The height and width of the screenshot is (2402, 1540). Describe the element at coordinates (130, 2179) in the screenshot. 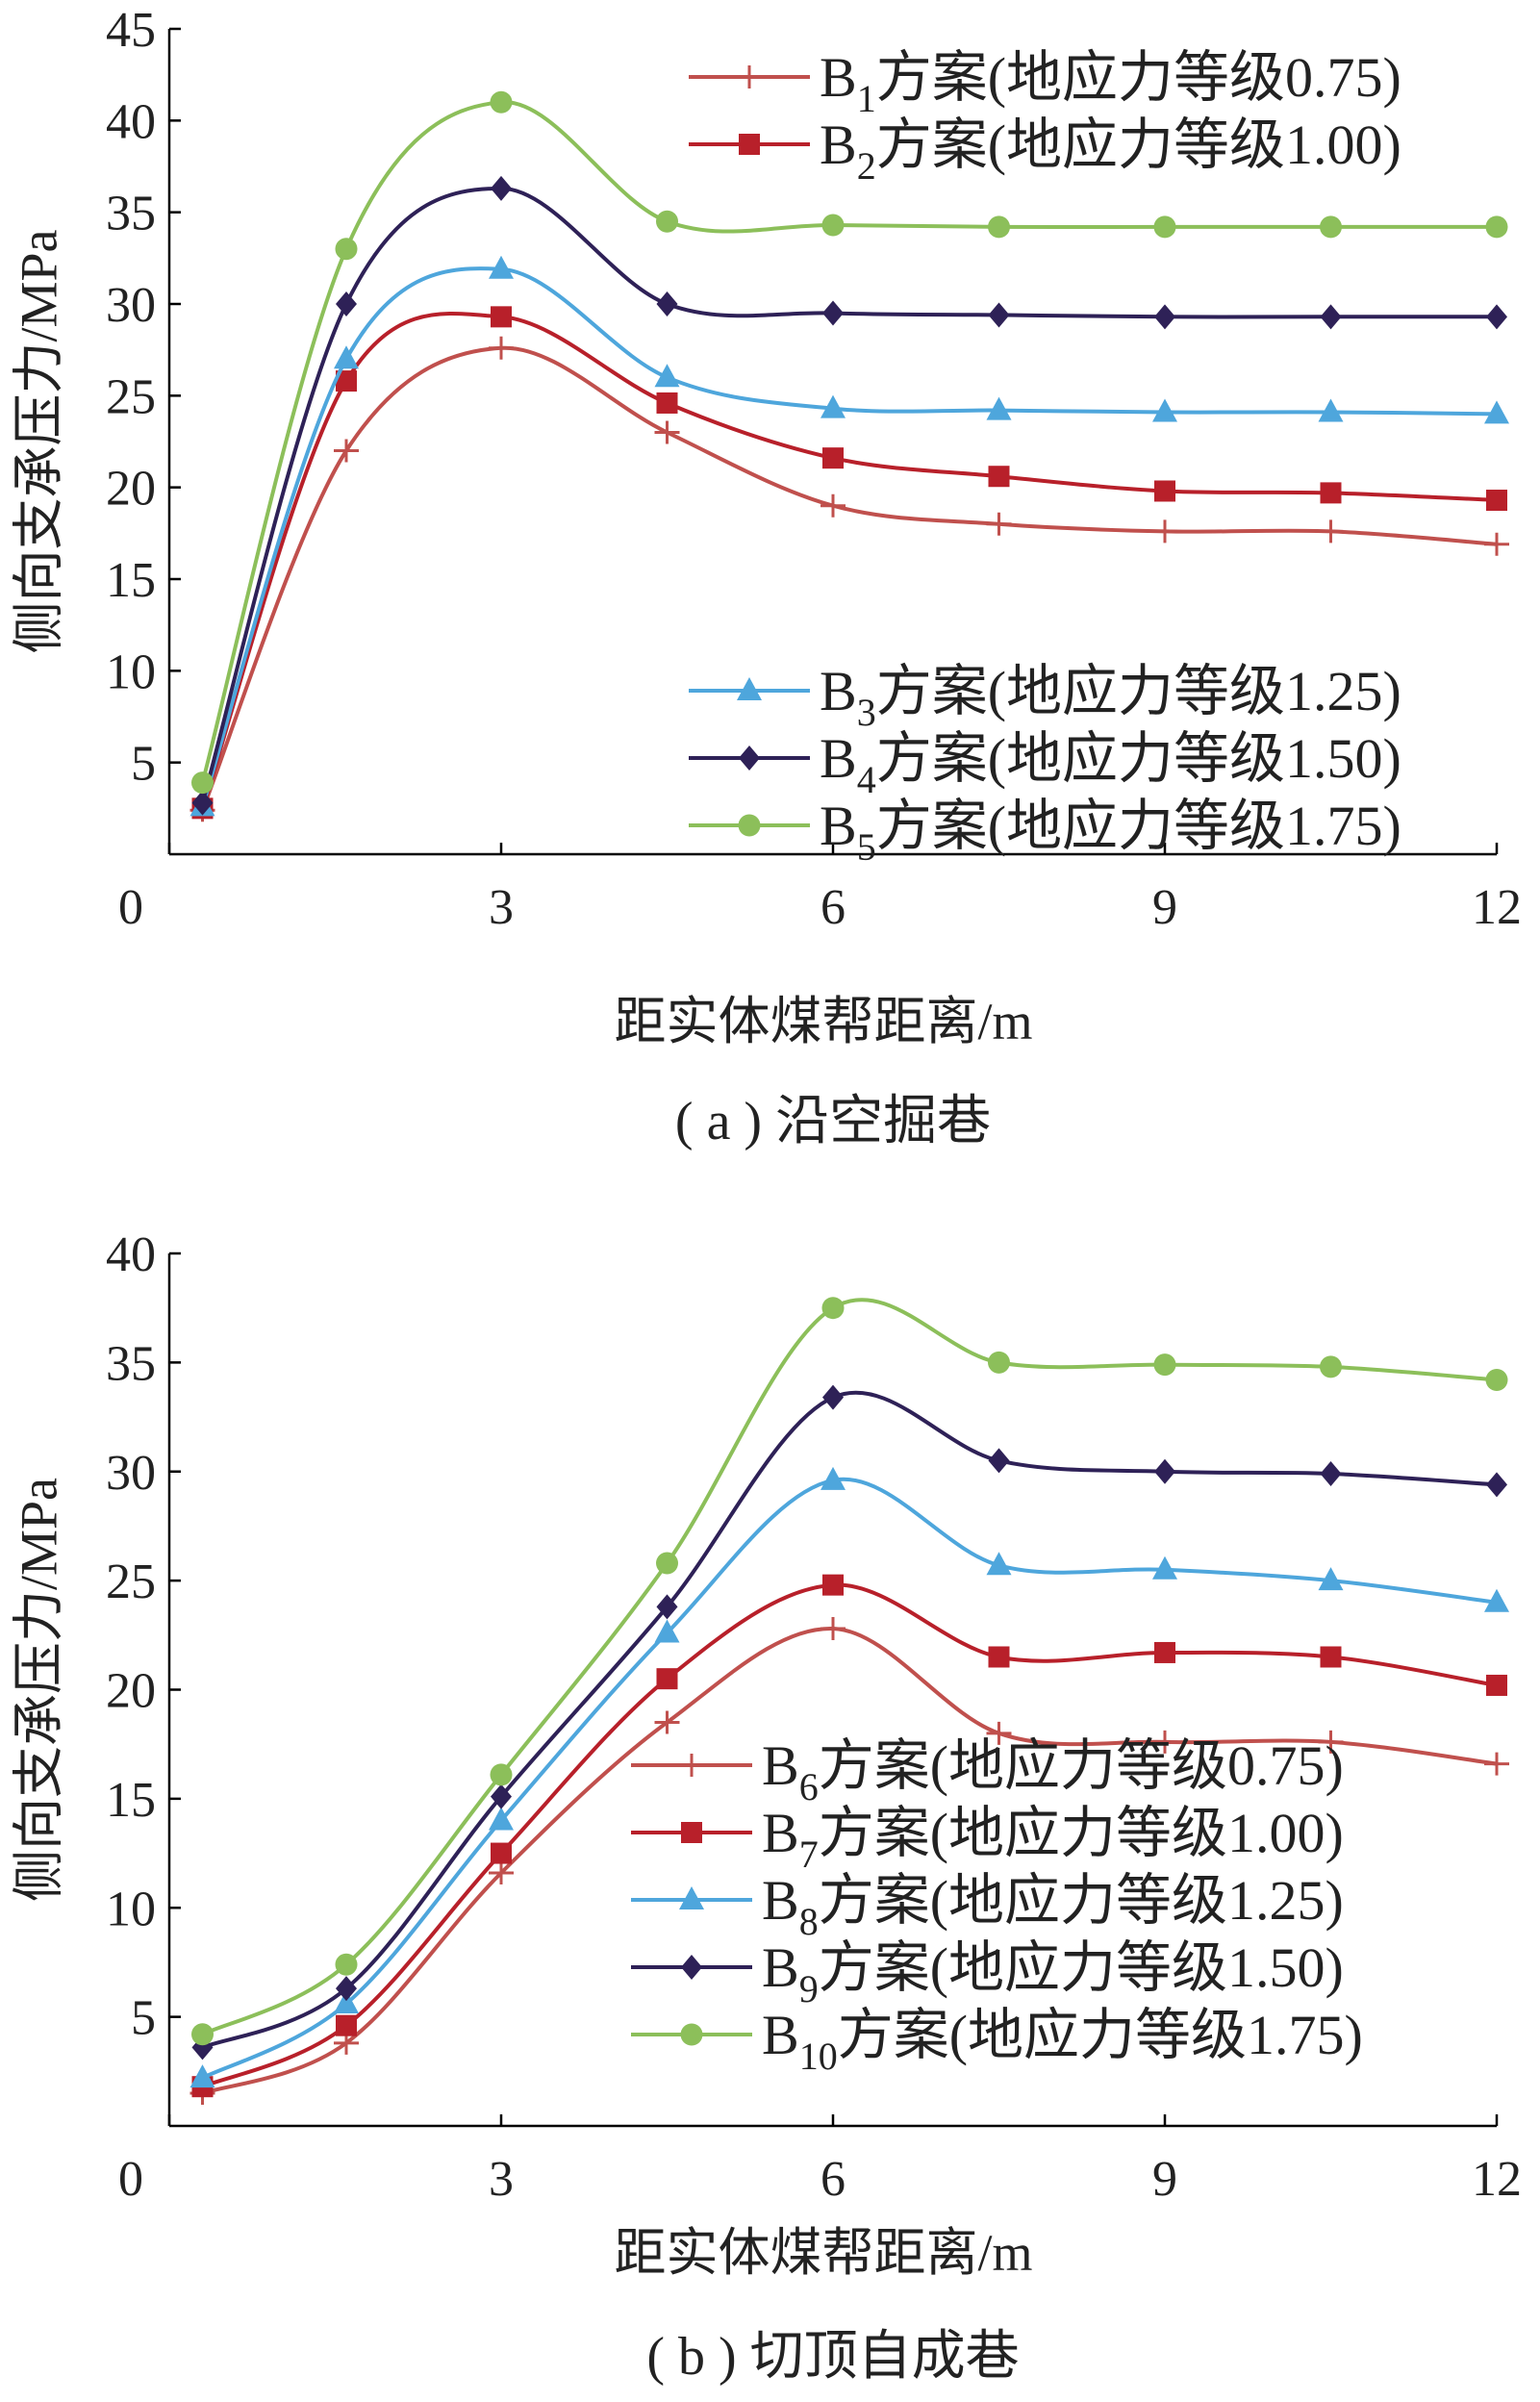

I see `x-tick-label: 0` at that location.